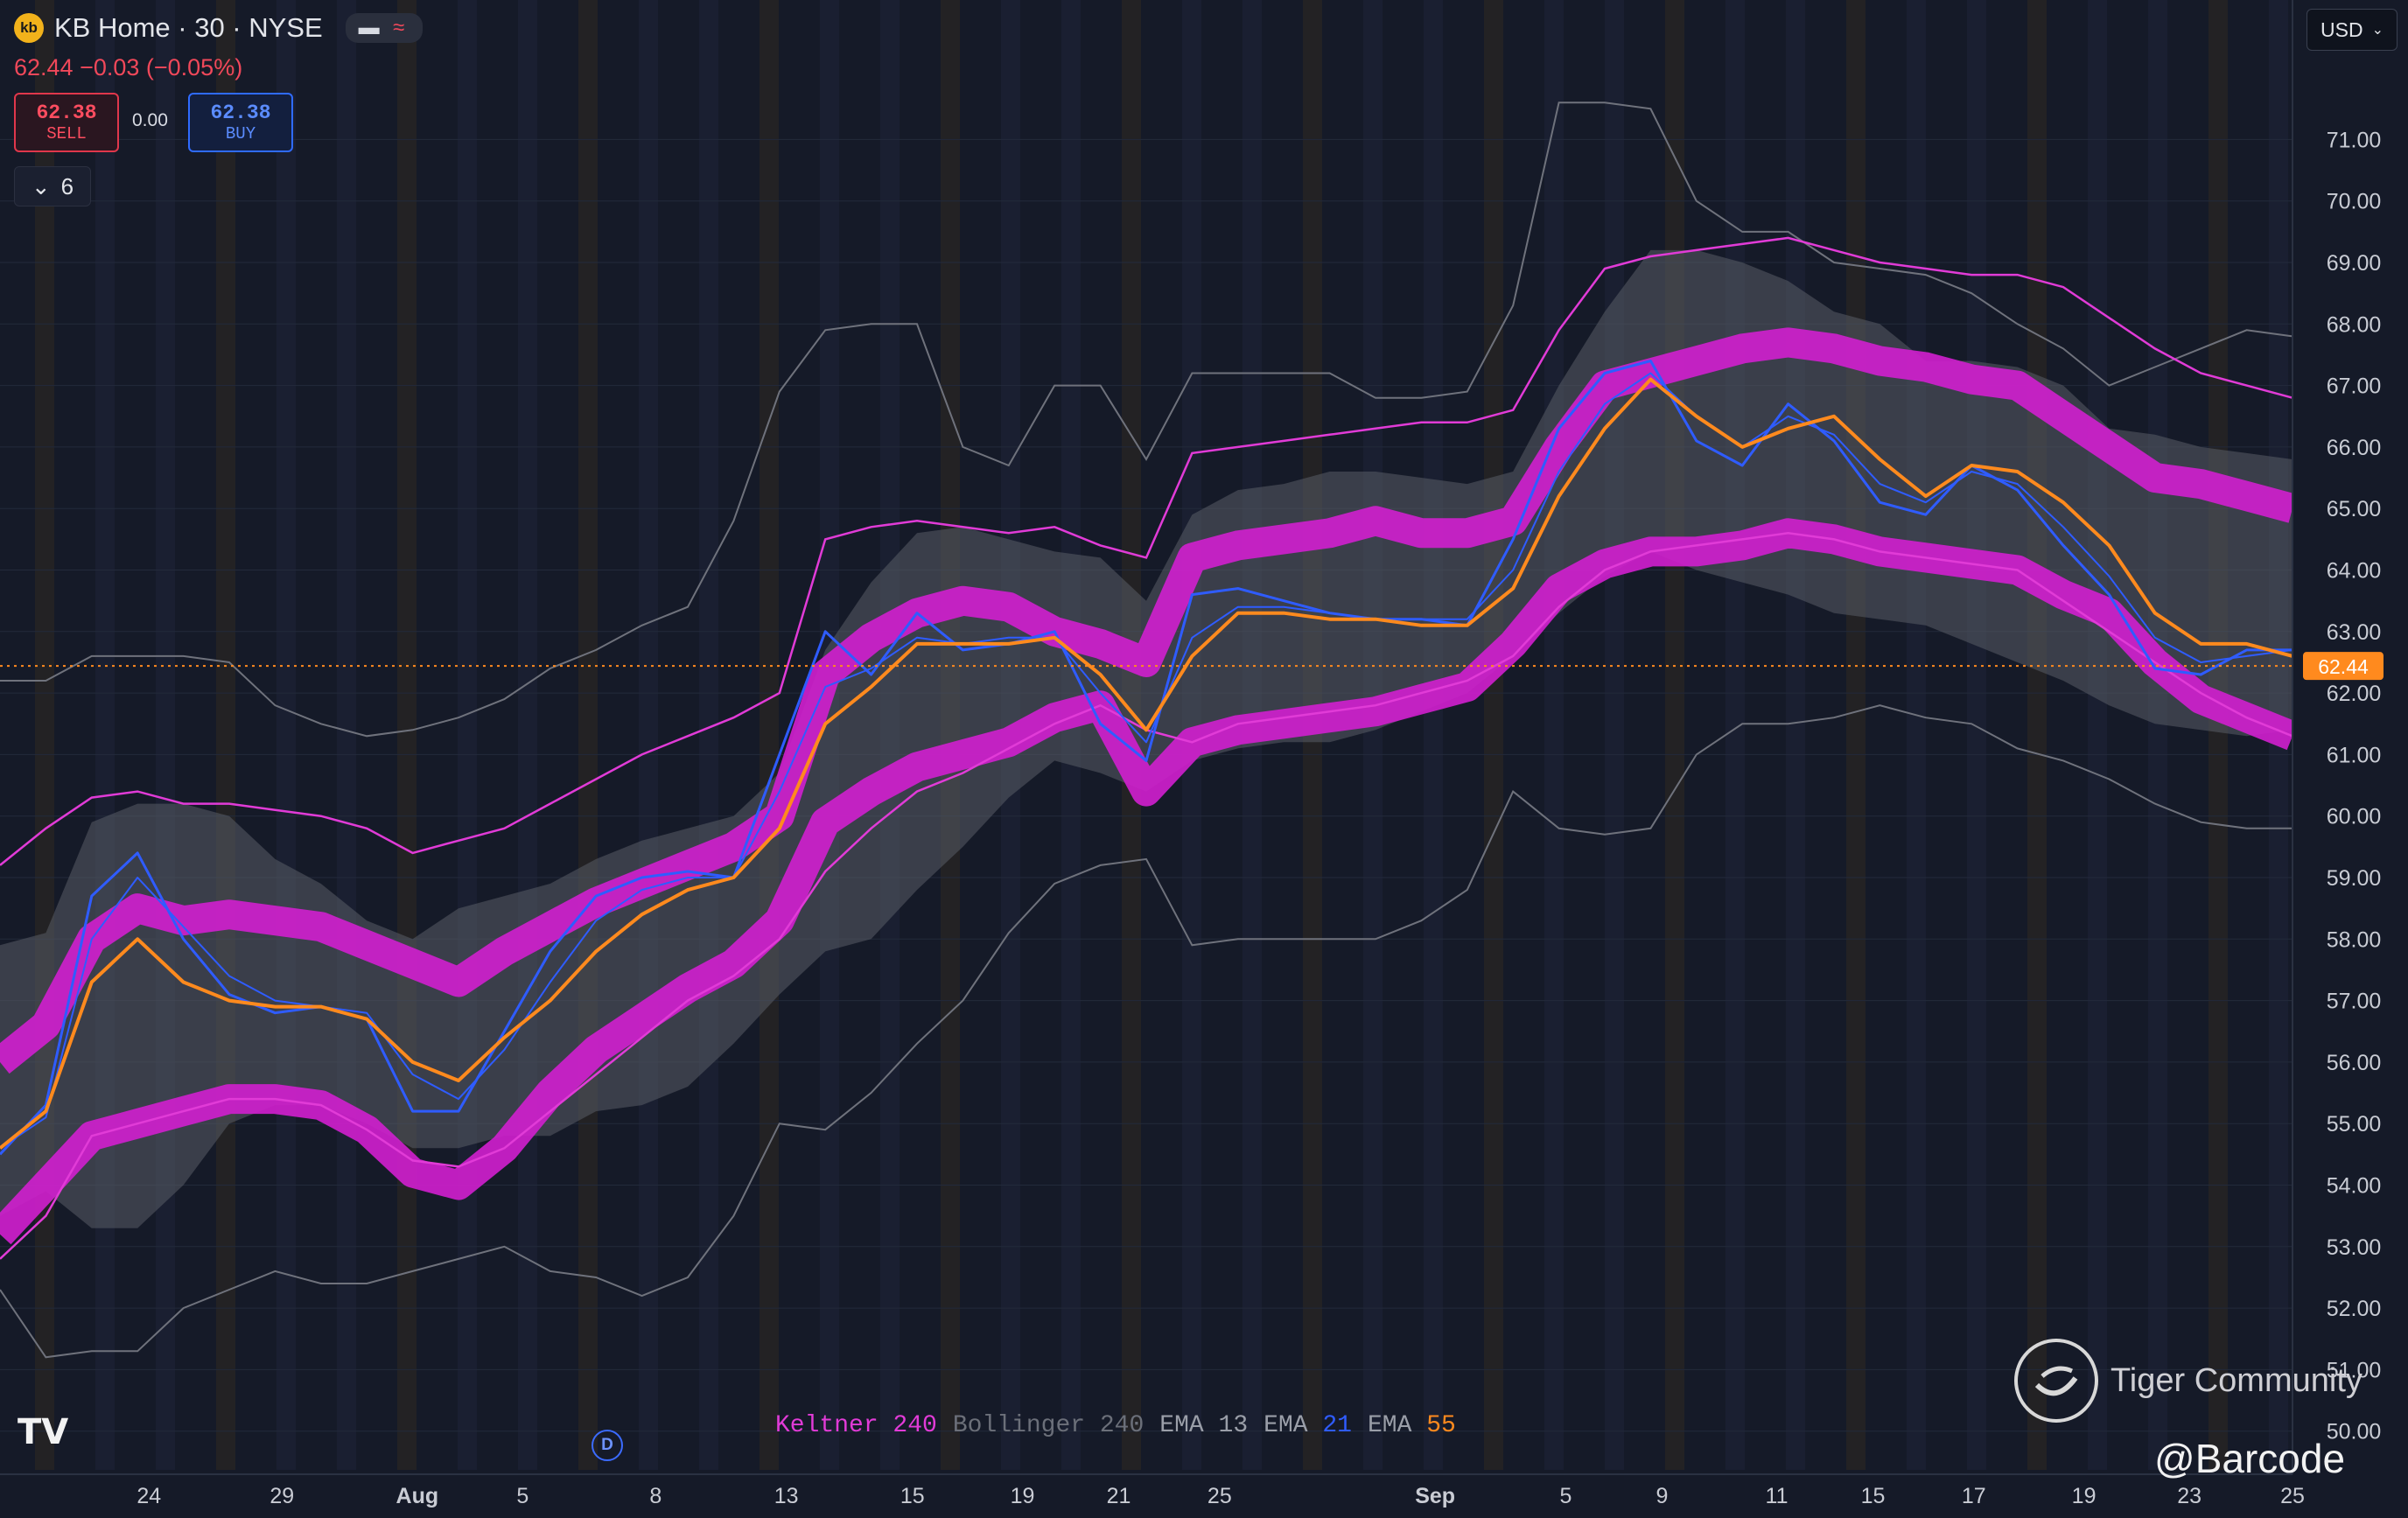  I want to click on price-tick-label: 71.00, so click(2354, 140).